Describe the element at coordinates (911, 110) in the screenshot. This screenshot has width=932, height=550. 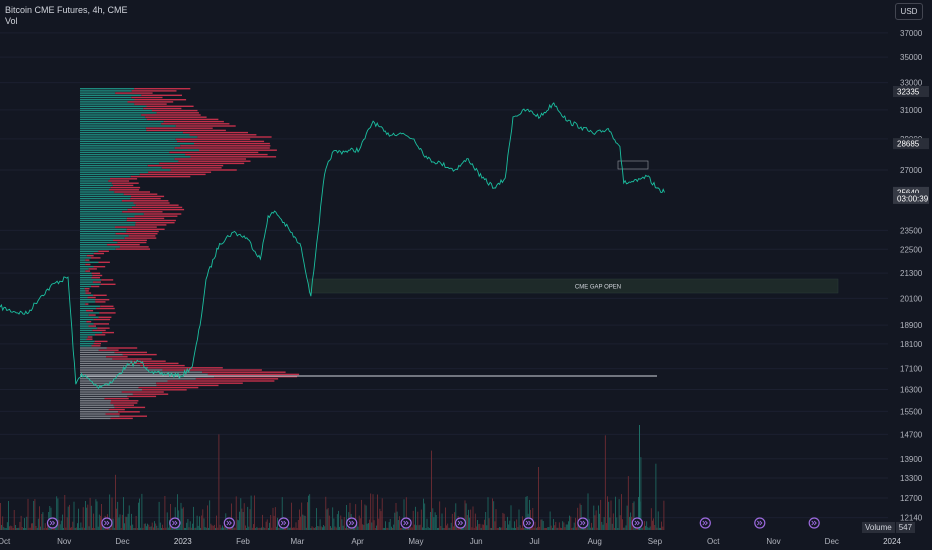
I see `price-tick-label: 31000` at that location.